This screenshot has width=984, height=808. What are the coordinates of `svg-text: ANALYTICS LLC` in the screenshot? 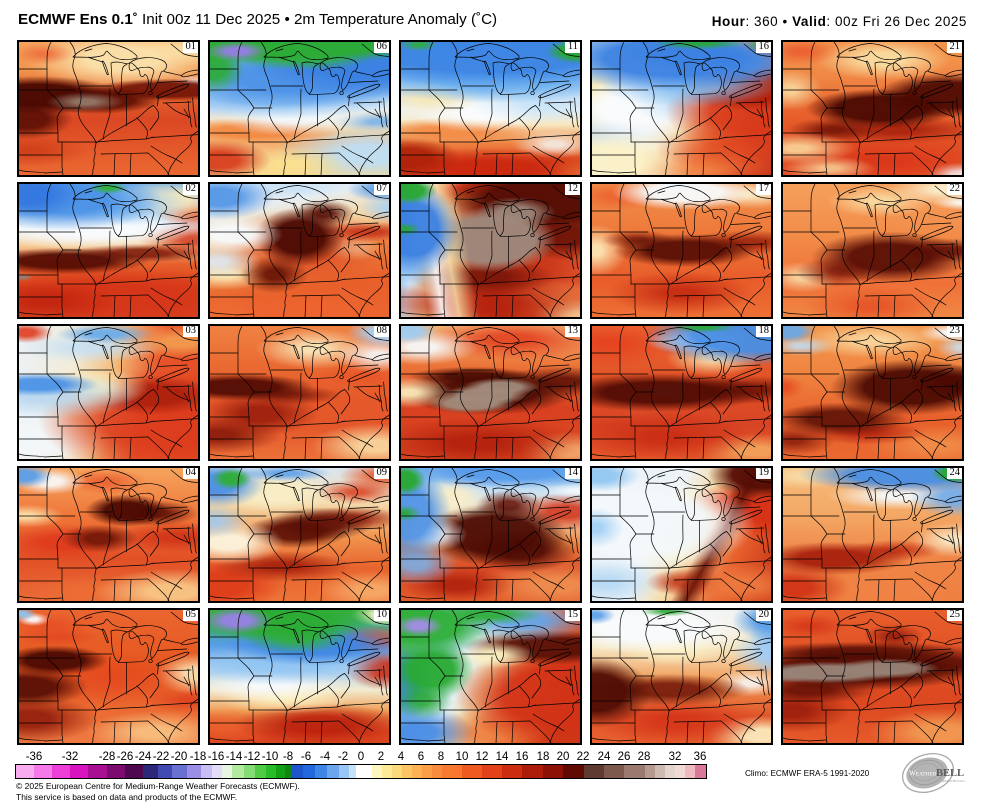 It's located at (953, 781).